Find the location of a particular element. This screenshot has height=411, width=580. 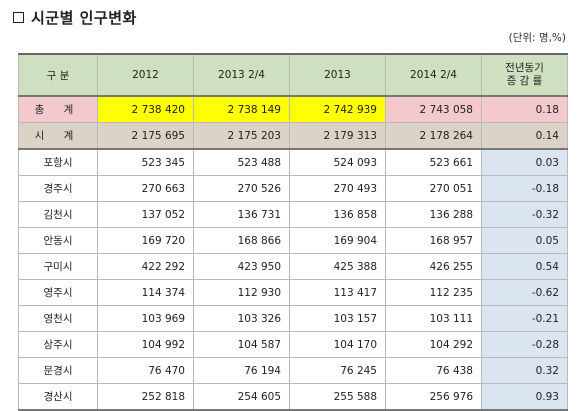

header-2013: 2013 is located at coordinates (337, 75).